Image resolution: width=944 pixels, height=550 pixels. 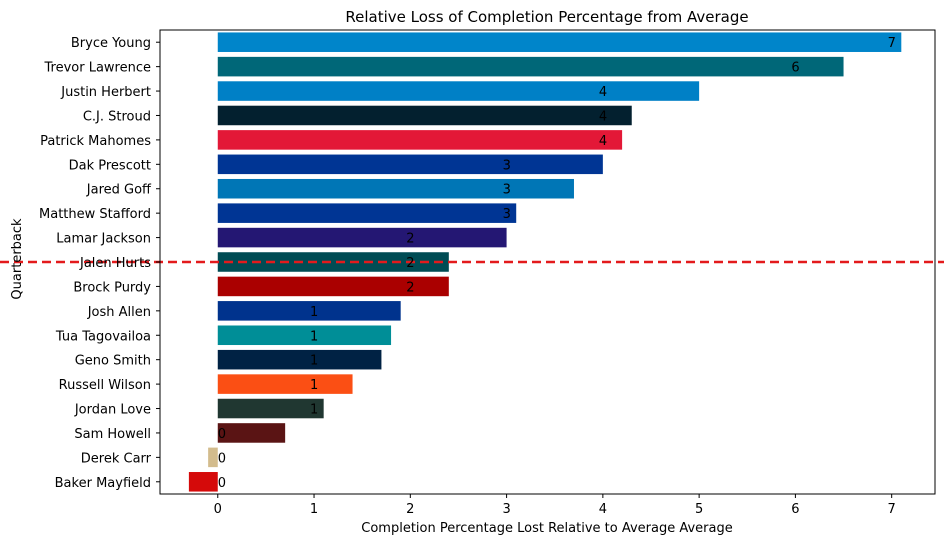 I want to click on x-tick-label: 5, so click(x=699, y=509).